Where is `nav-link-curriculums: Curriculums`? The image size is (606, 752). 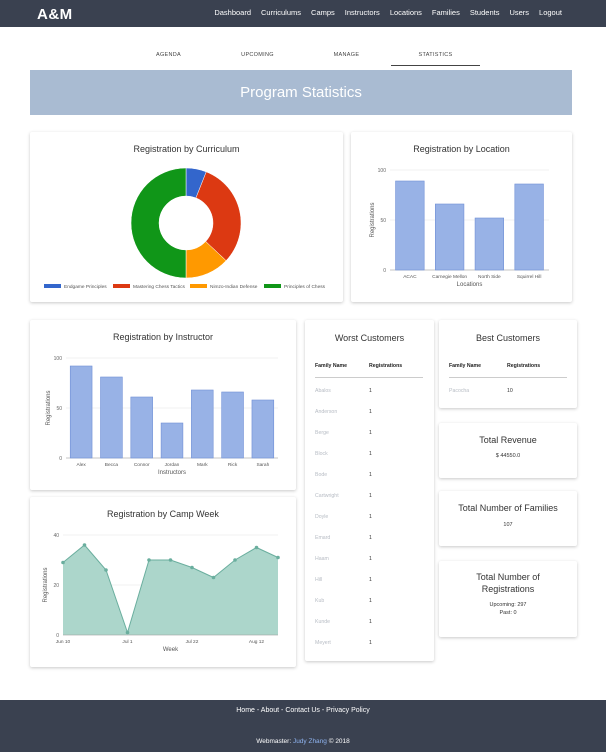 nav-link-curriculums: Curriculums is located at coordinates (281, 12).